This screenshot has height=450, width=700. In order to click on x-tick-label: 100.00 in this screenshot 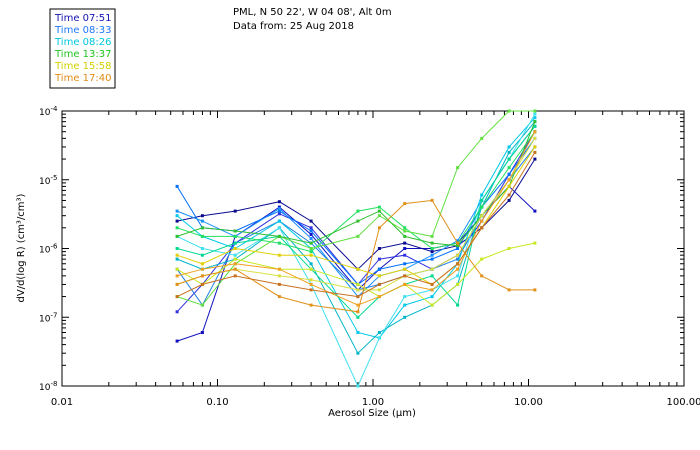, I will do `click(683, 402)`.